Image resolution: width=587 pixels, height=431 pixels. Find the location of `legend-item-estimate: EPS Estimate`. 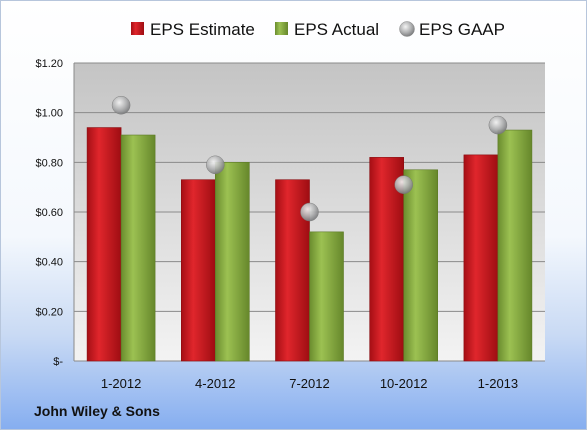

legend-item-estimate: EPS Estimate is located at coordinates (193, 29).